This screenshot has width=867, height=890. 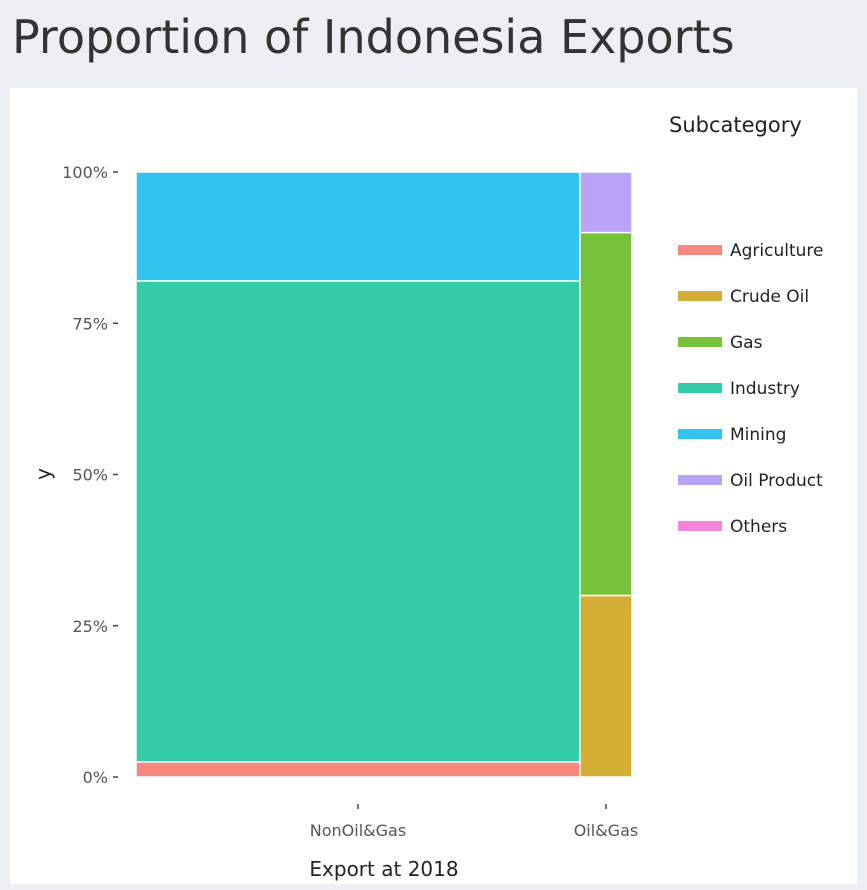 I want to click on y-tick-label: 100%, so click(x=85, y=172).